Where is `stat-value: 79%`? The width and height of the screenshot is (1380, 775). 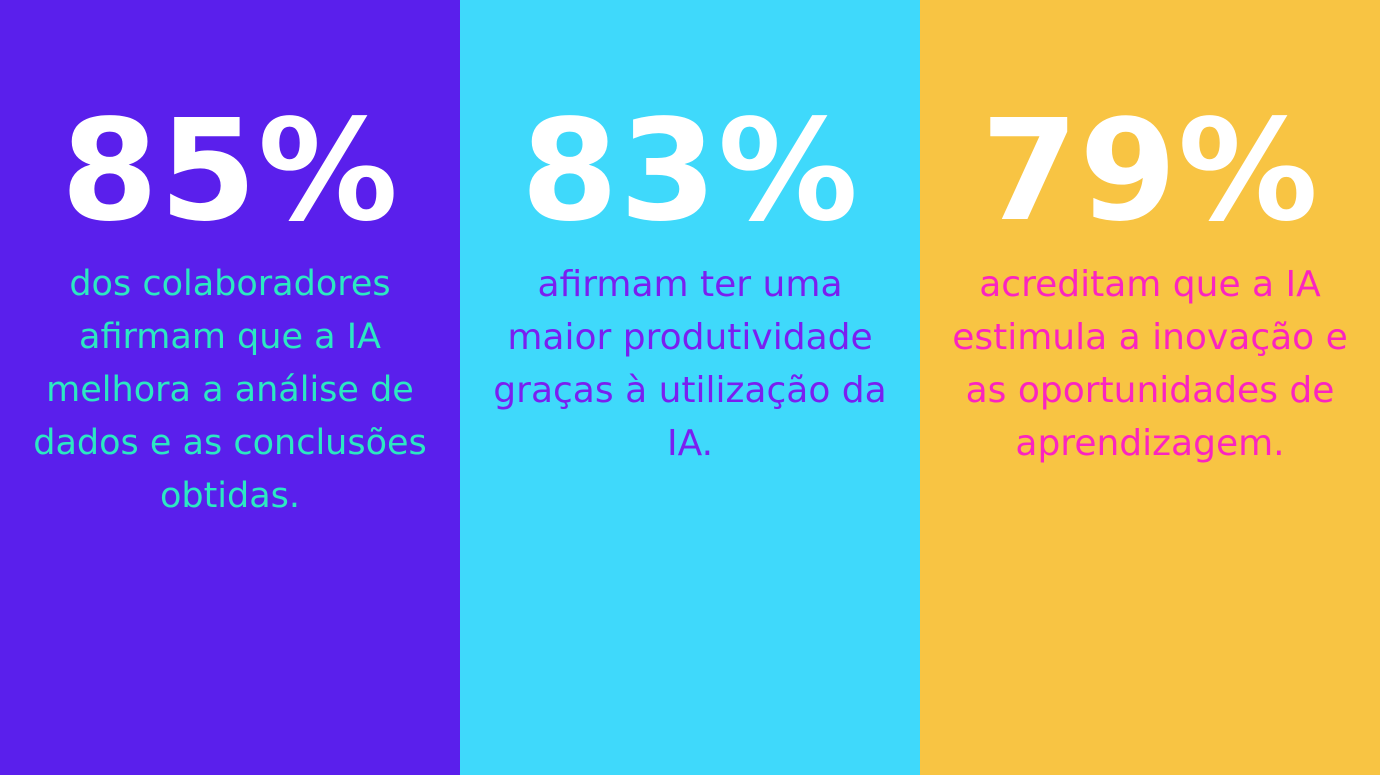
stat-value: 79% is located at coordinates (1150, 171).